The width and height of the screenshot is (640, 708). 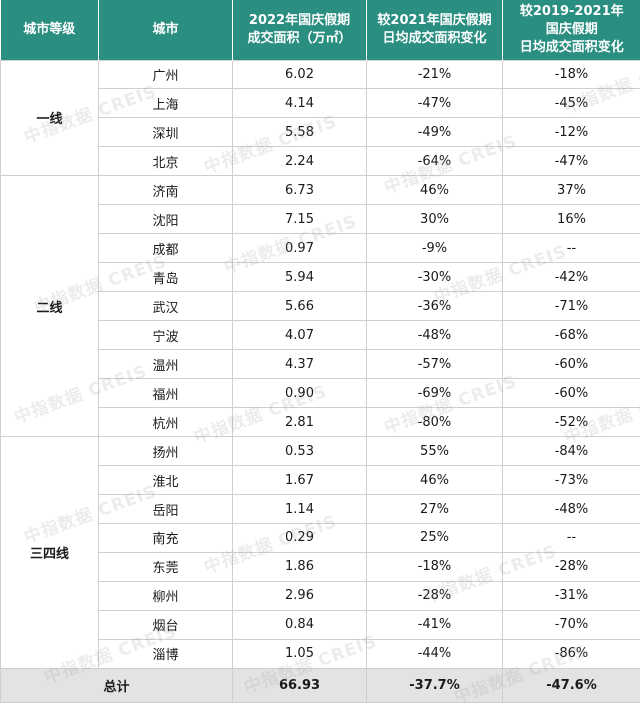 What do you see at coordinates (300, 161) in the screenshot?
I see `area-cell: 2.24` at bounding box center [300, 161].